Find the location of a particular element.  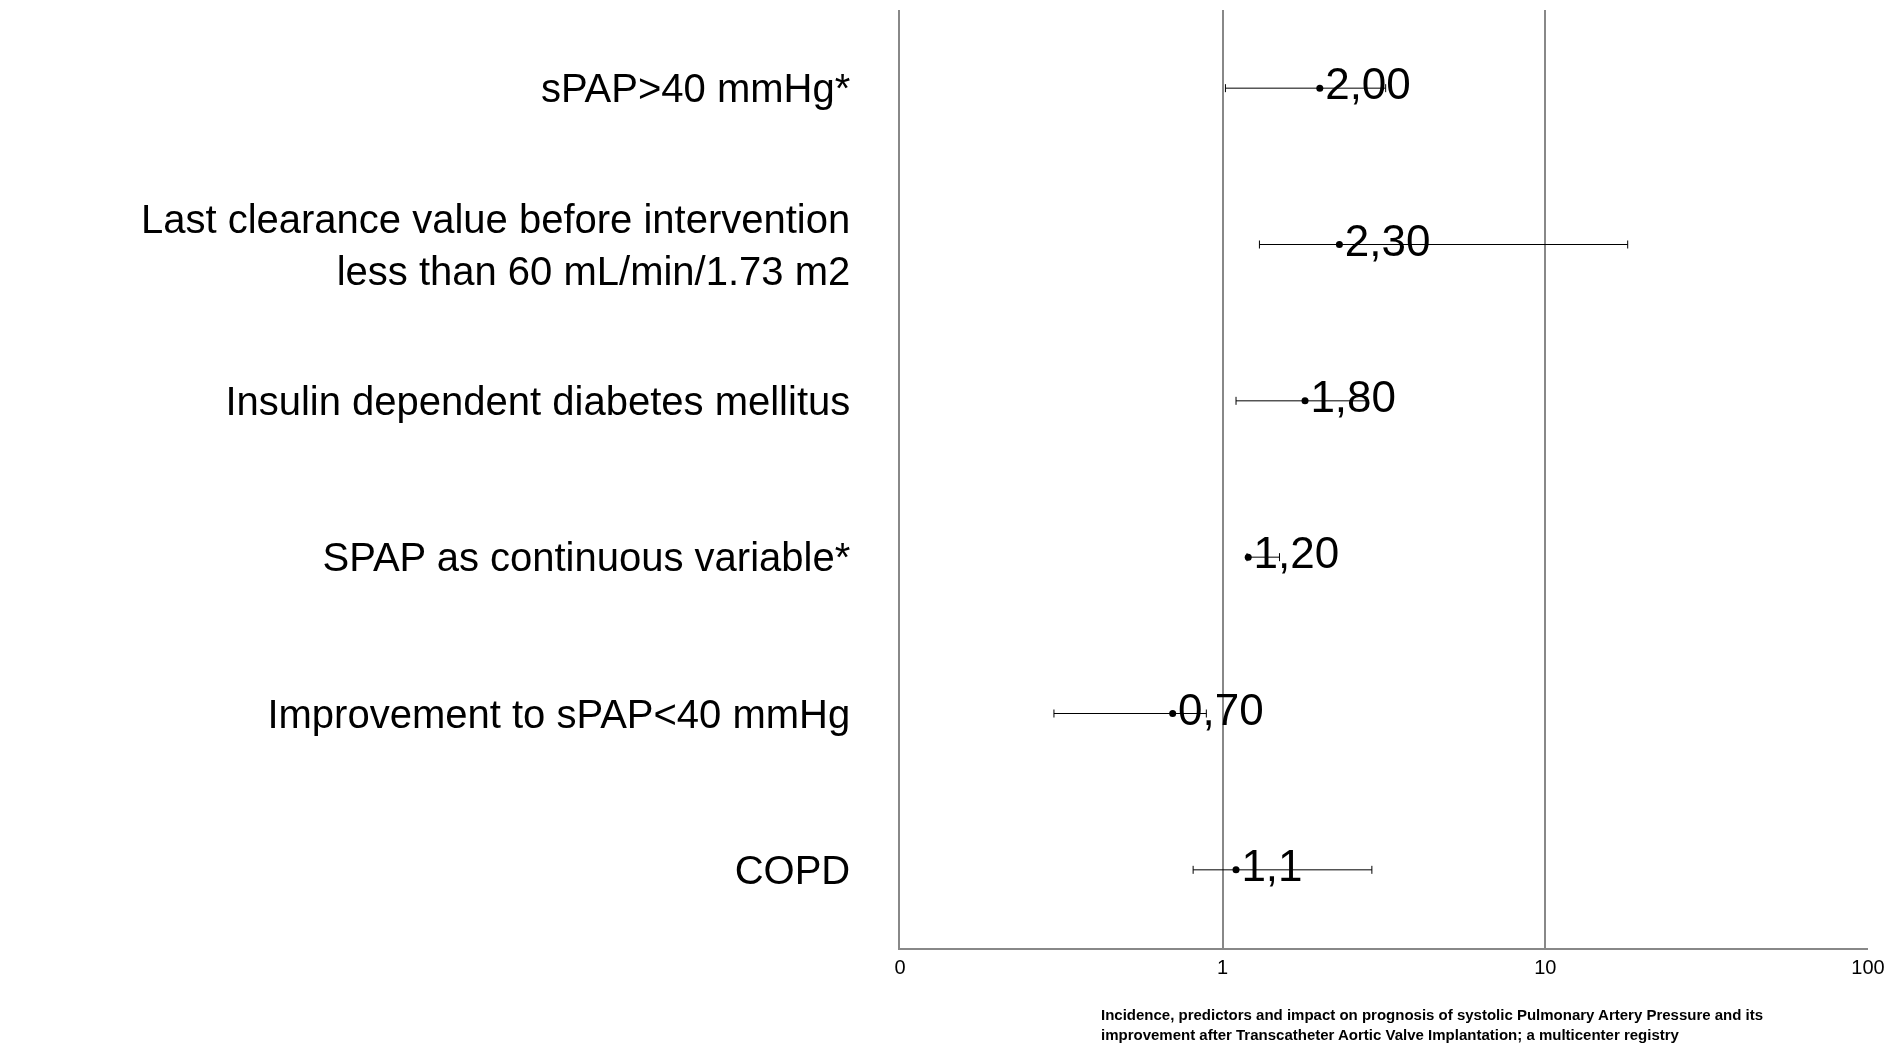

x-tick-label: 0 is located at coordinates (900, 966).